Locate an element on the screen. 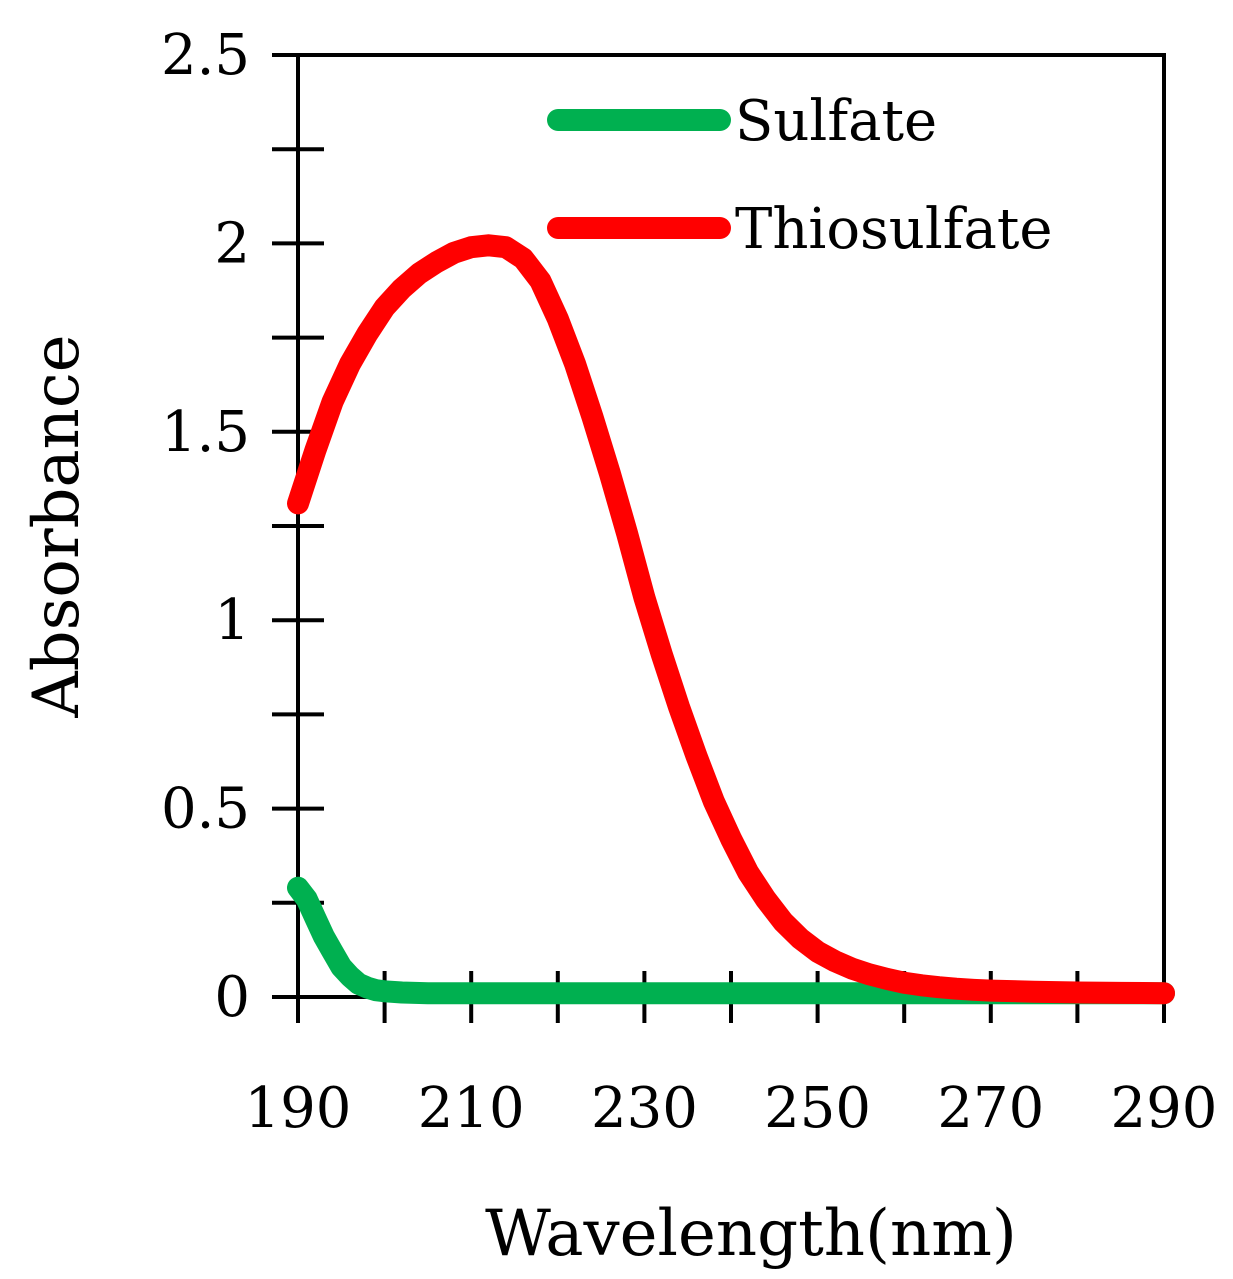  x-tick-label: 230 is located at coordinates (644, 1108).